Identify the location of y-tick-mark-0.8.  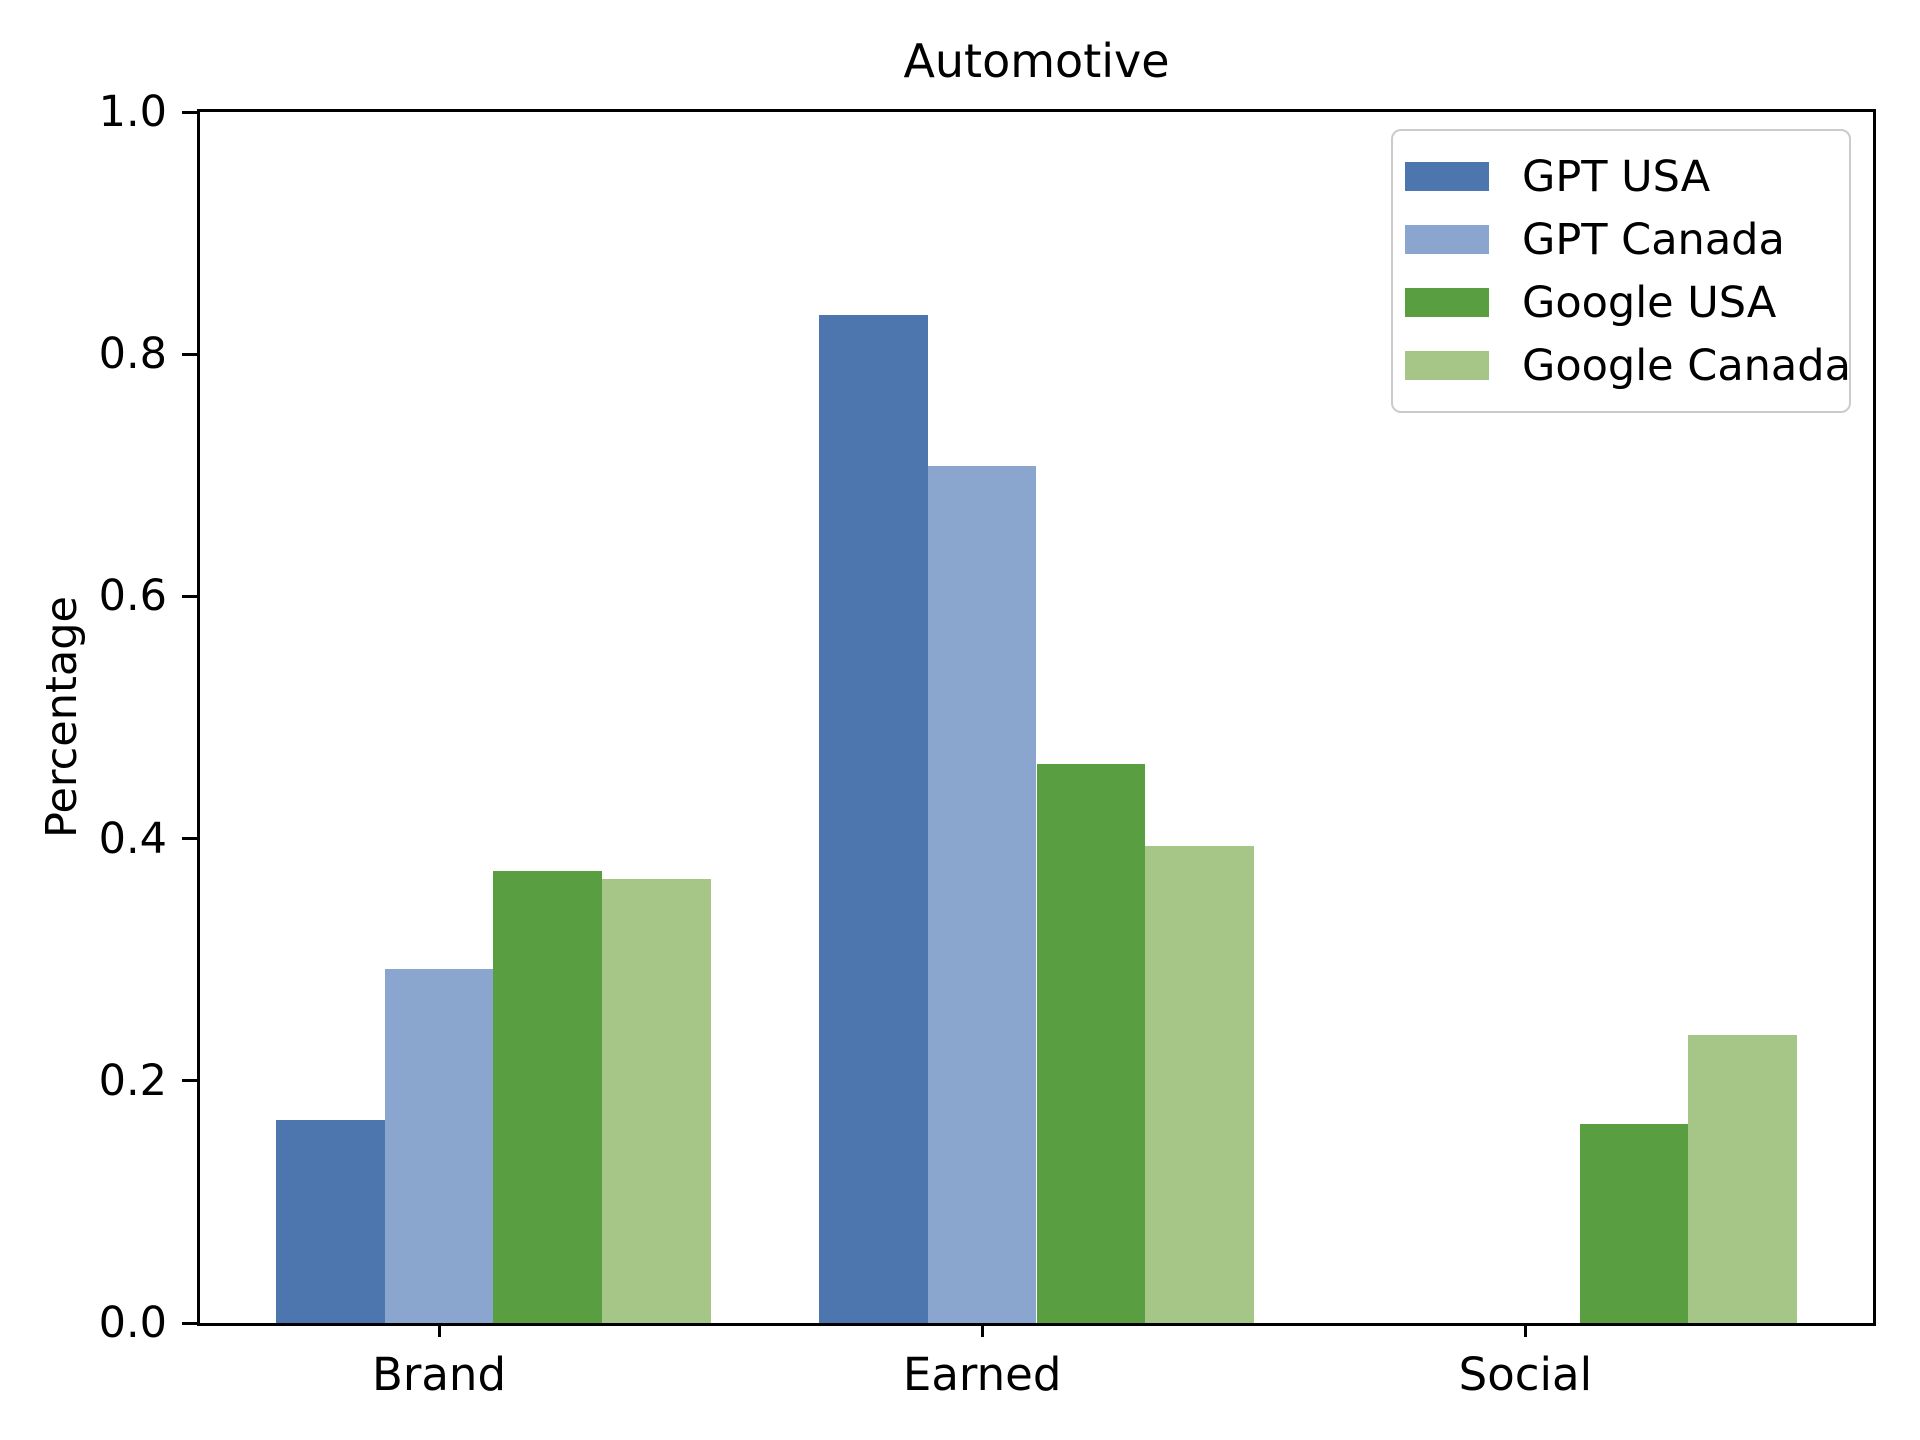
(189, 354).